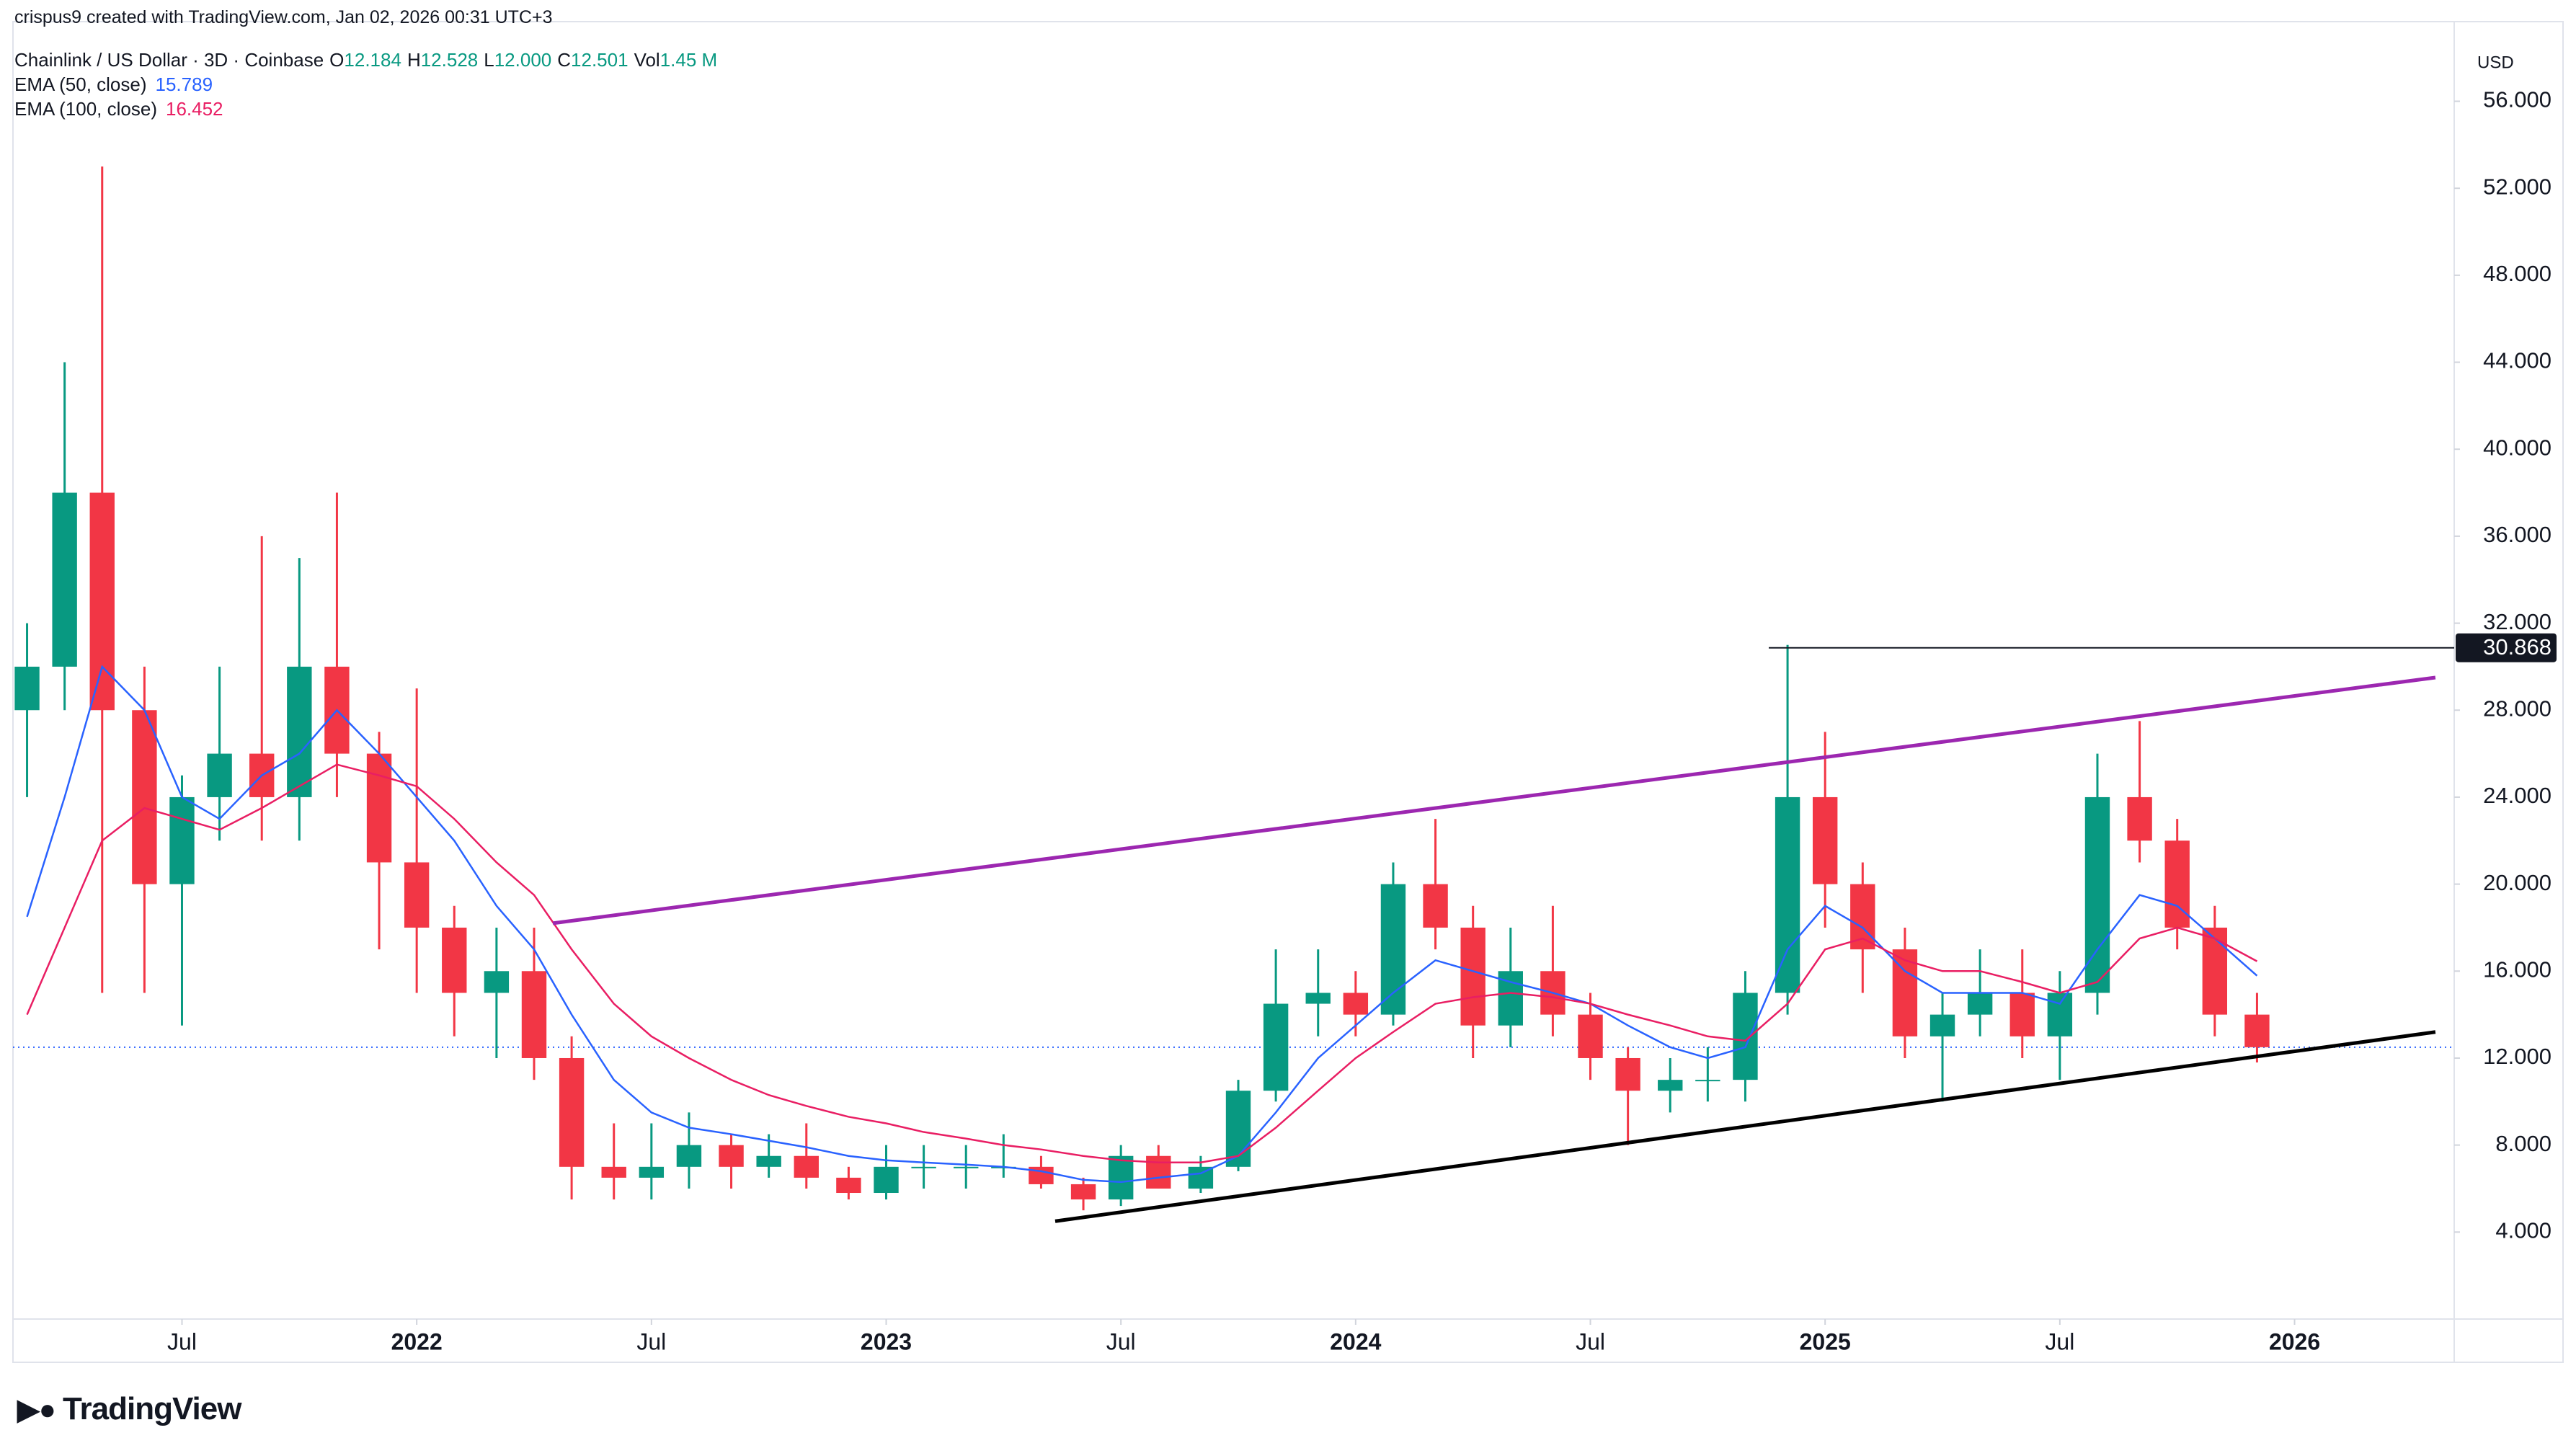 This screenshot has height=1456, width=2576. Describe the element at coordinates (152, 1408) in the screenshot. I see `logo-text: TradingView` at that location.